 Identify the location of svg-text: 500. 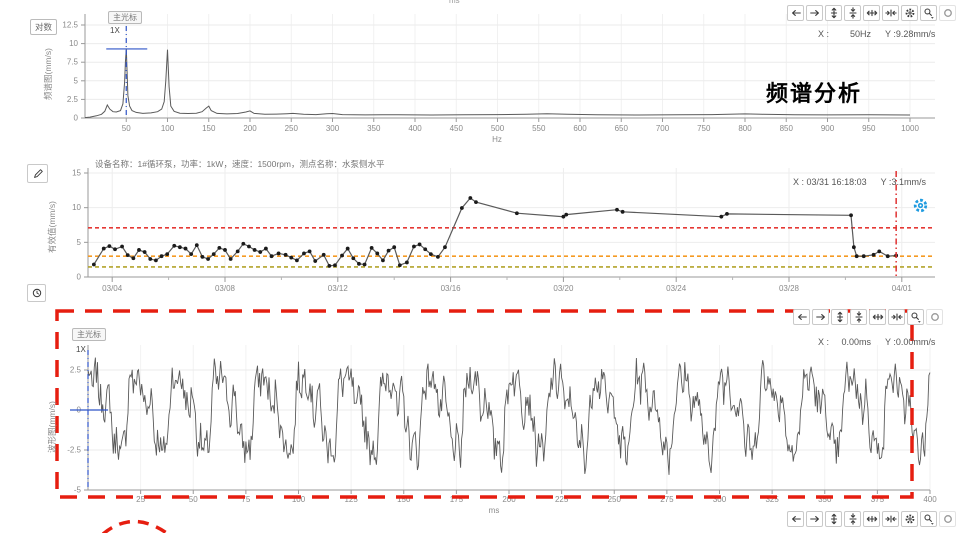
(498, 128).